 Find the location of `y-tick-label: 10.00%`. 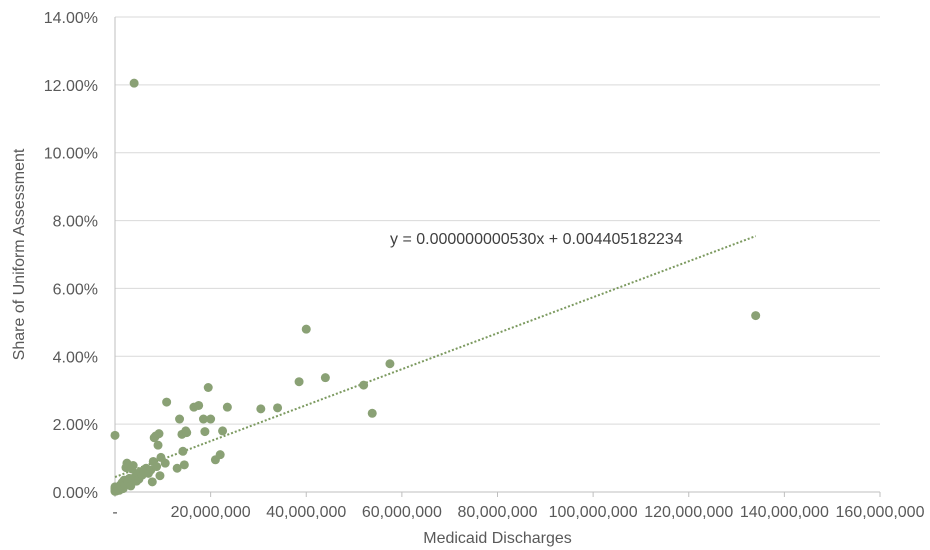

y-tick-label: 10.00% is located at coordinates (71, 154).